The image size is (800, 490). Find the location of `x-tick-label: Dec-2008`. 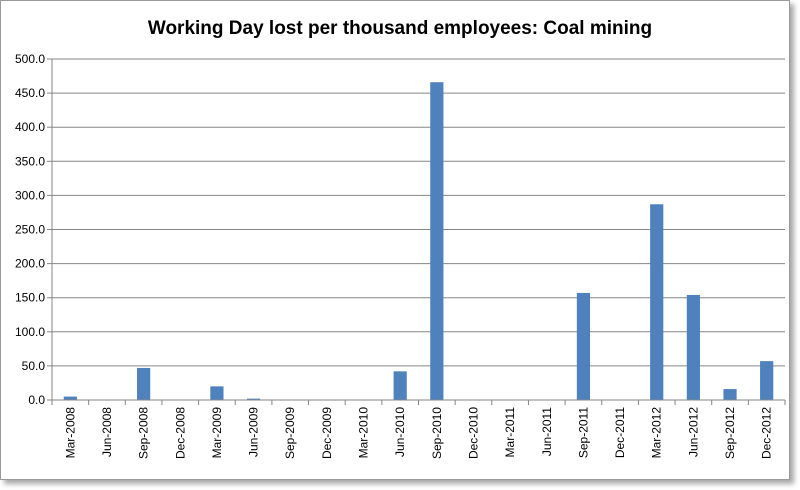

x-tick-label: Dec-2008 is located at coordinates (180, 433).